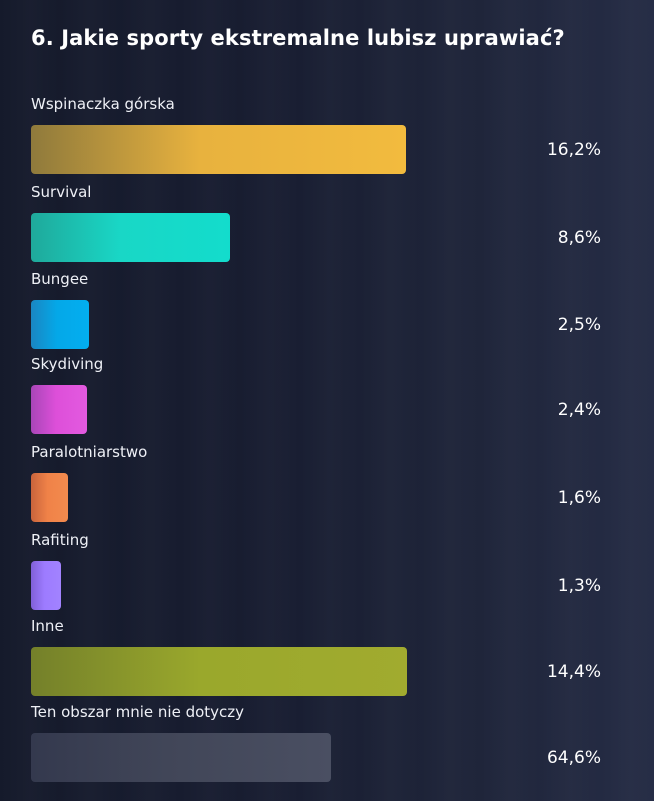 Image resolution: width=654 pixels, height=801 pixels. What do you see at coordinates (573, 150) in the screenshot?
I see `value-label: 16,2%` at bounding box center [573, 150].